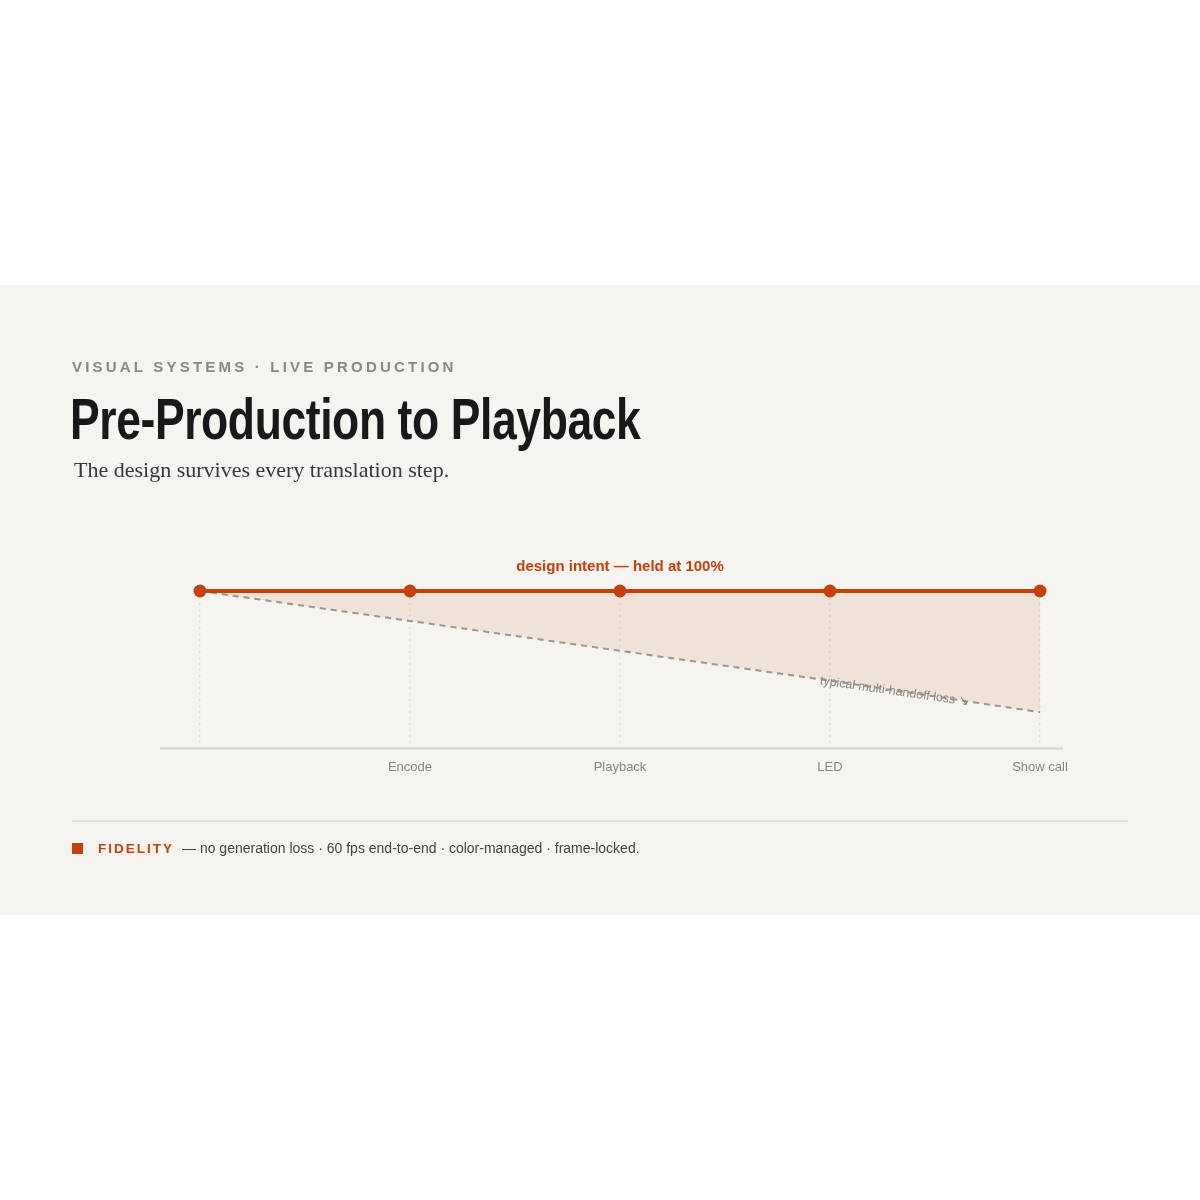 This screenshot has width=1200, height=1200. What do you see at coordinates (411, 848) in the screenshot?
I see `text: — no generation loss · 60 fps end-to-end · color-managed · frame-locked.` at bounding box center [411, 848].